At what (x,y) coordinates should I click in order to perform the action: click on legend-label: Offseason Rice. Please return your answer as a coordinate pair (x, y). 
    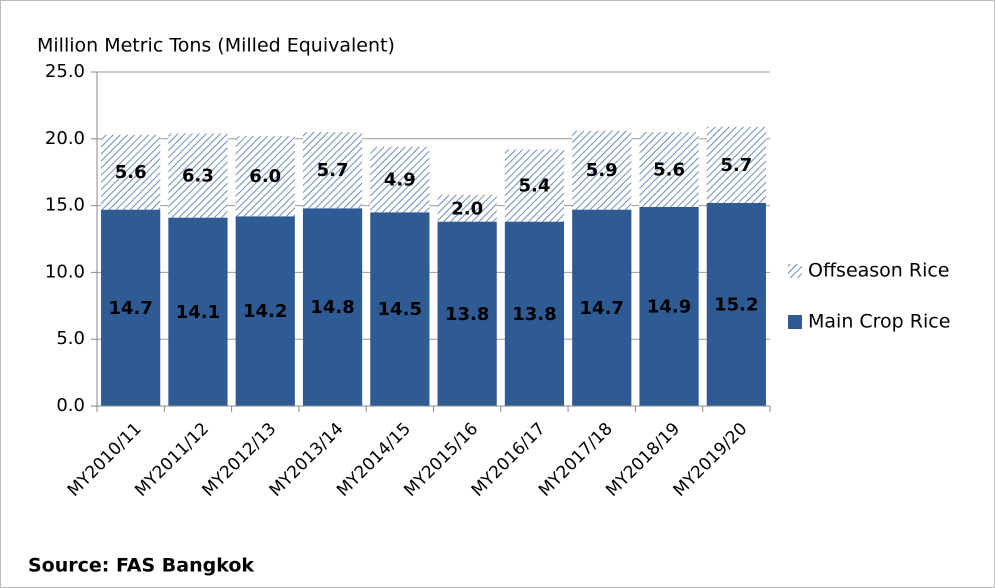
    Looking at the image, I should click on (879, 271).